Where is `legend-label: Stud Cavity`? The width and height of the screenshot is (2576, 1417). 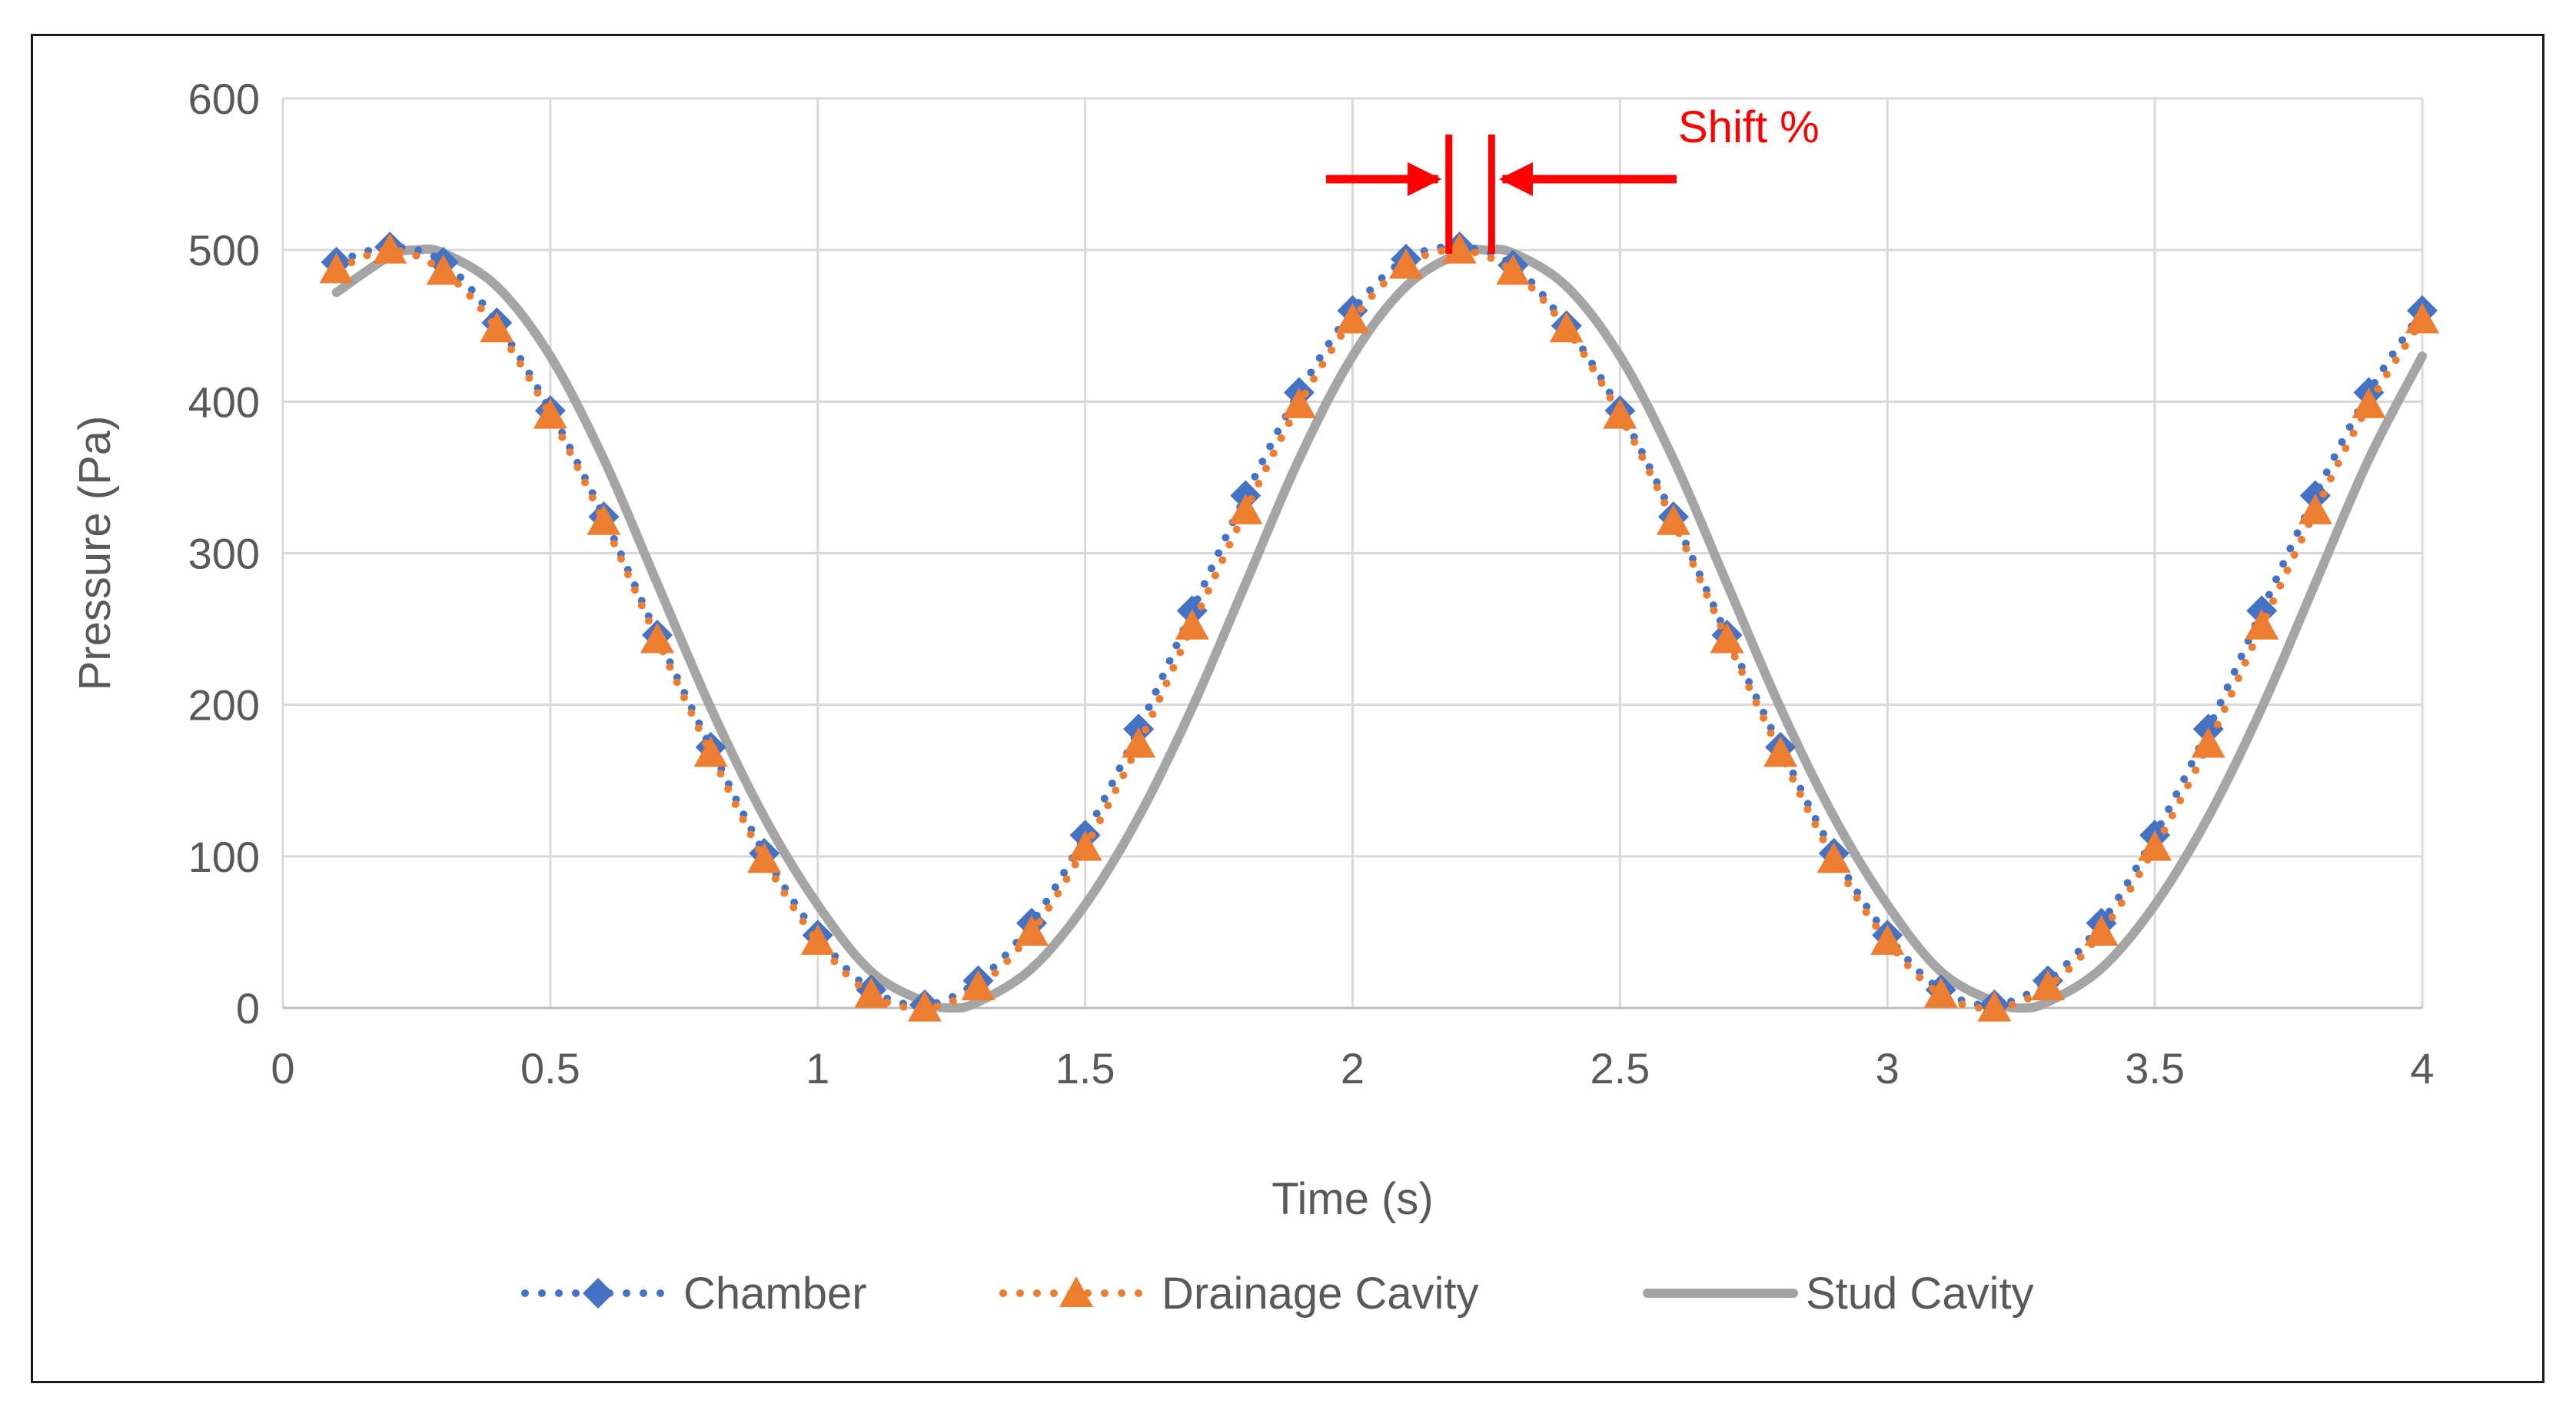
legend-label: Stud Cavity is located at coordinates (1920, 1294).